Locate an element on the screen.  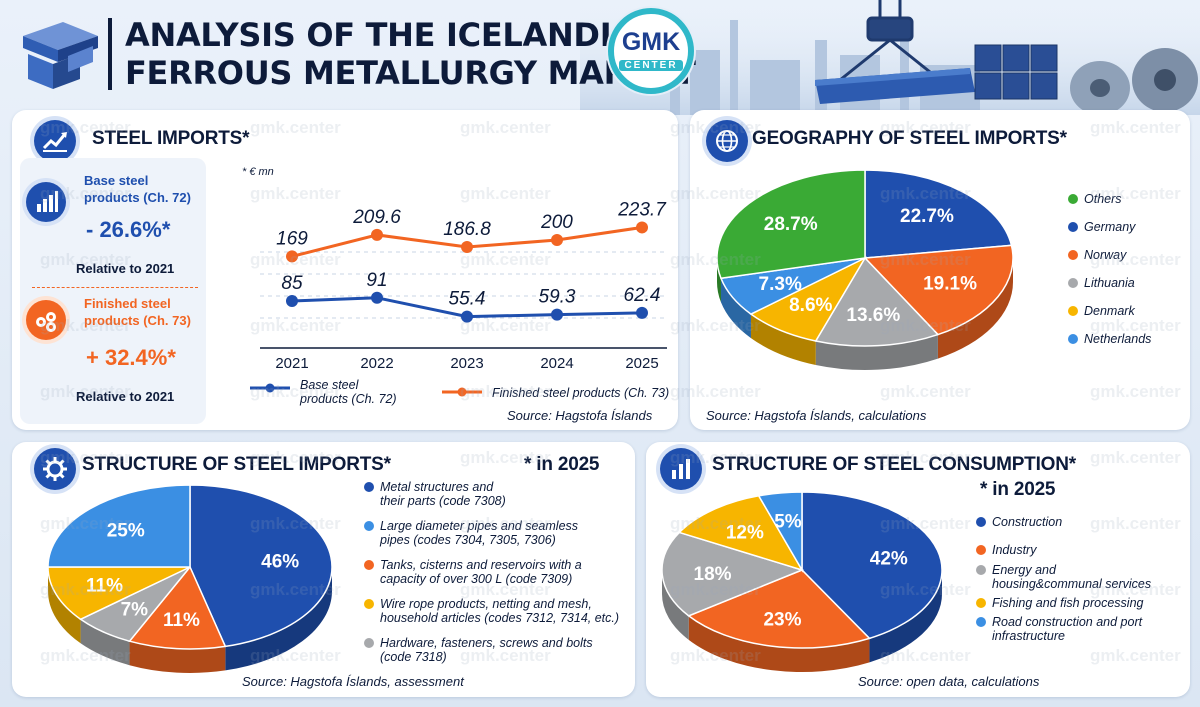
pie-label: 42% is located at coordinates (889, 558).